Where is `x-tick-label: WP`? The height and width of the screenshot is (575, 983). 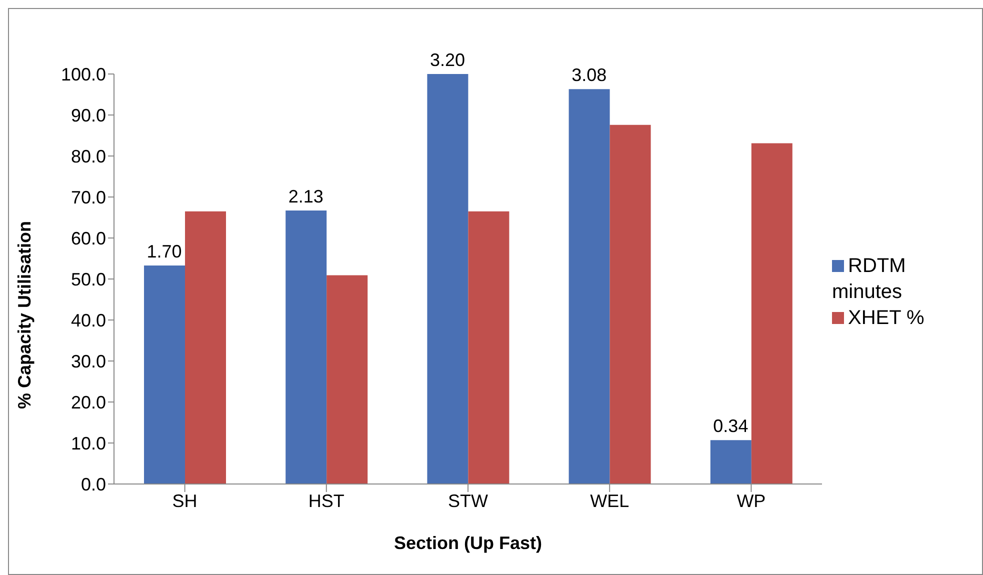
x-tick-label: WP is located at coordinates (751, 500).